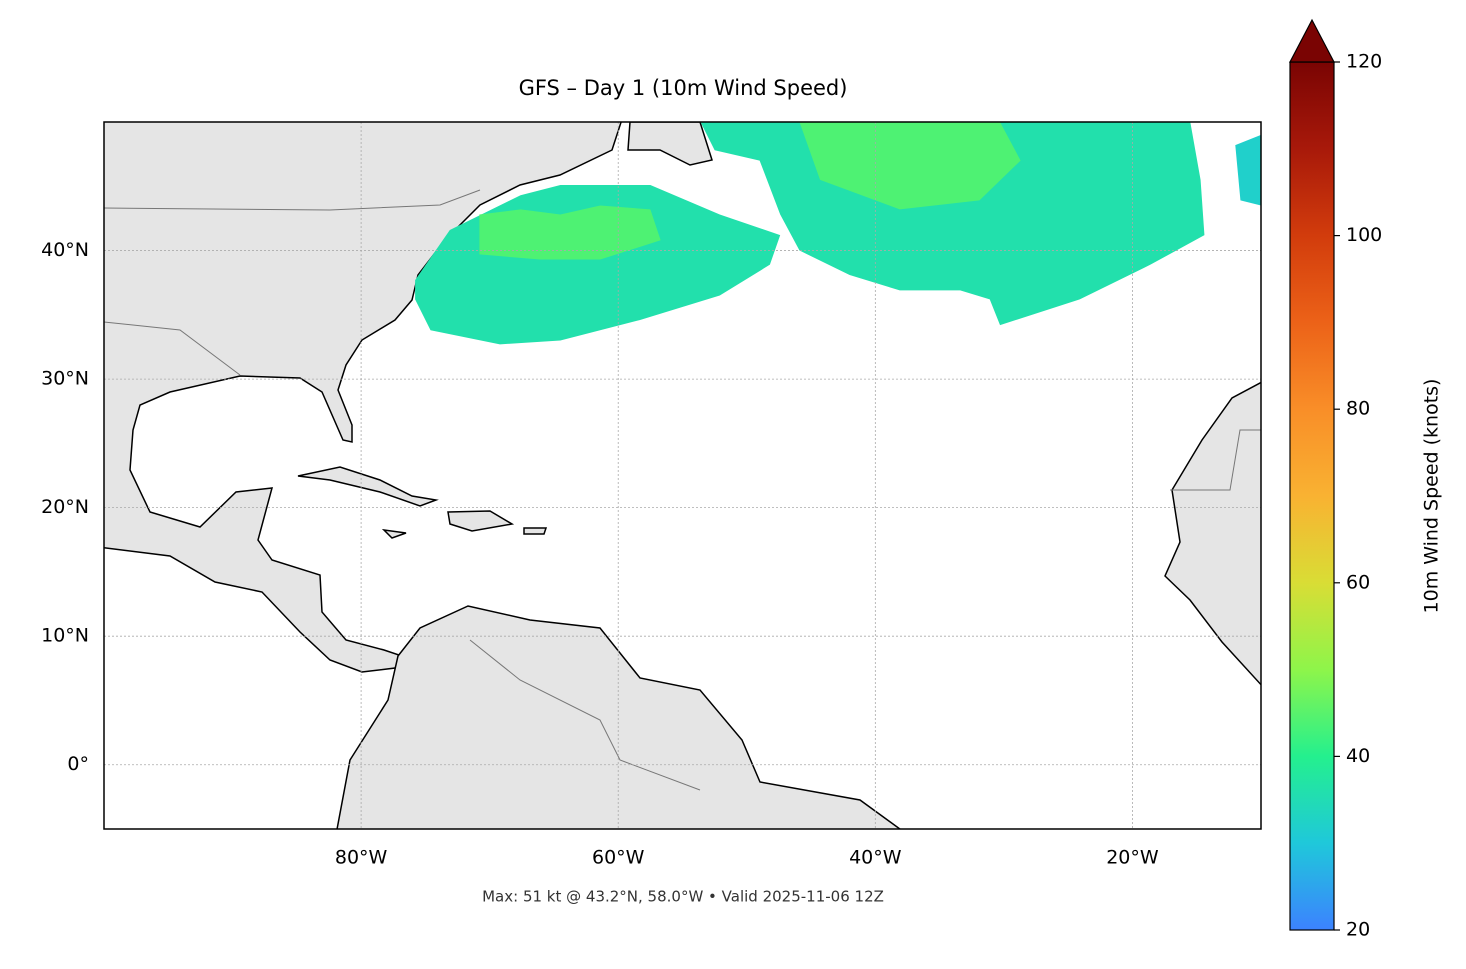  I want to click on africa-borders, so click(1215, 460).